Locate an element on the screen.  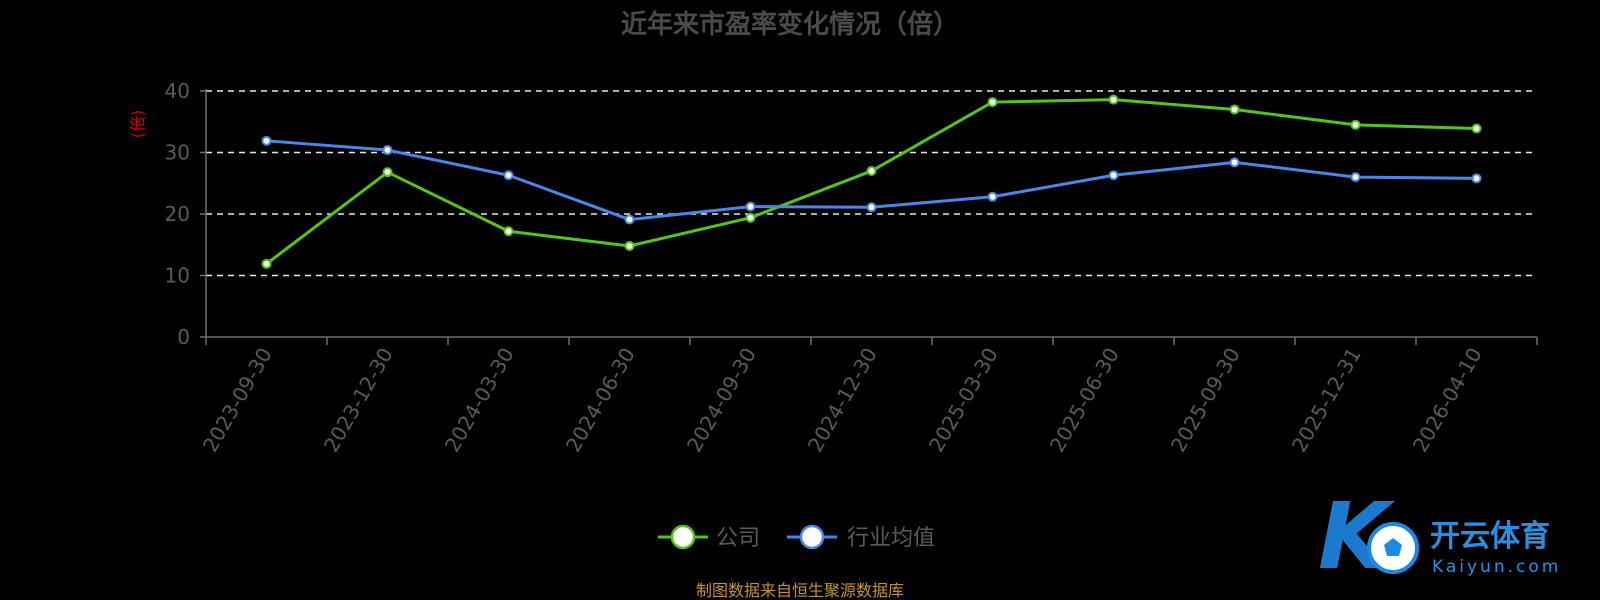
soccer-ball-pattern is located at coordinates (1393, 547).